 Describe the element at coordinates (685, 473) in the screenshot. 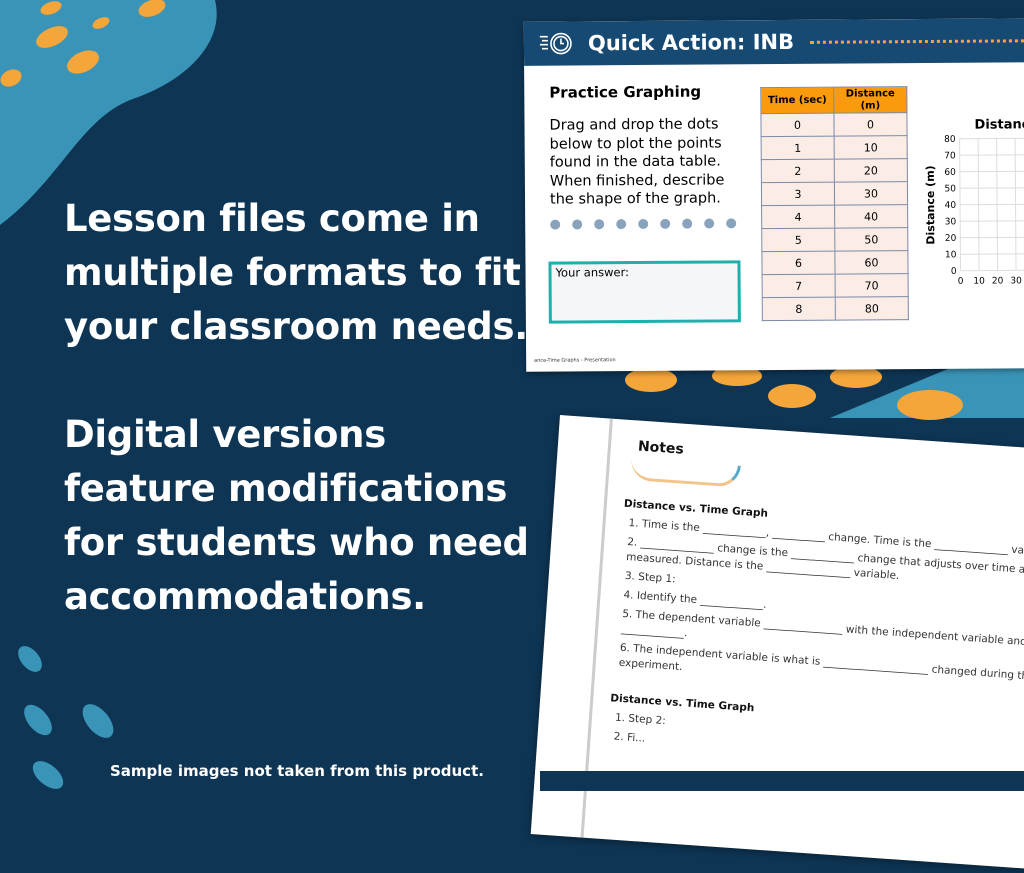

I see `decorative-swoosh` at that location.